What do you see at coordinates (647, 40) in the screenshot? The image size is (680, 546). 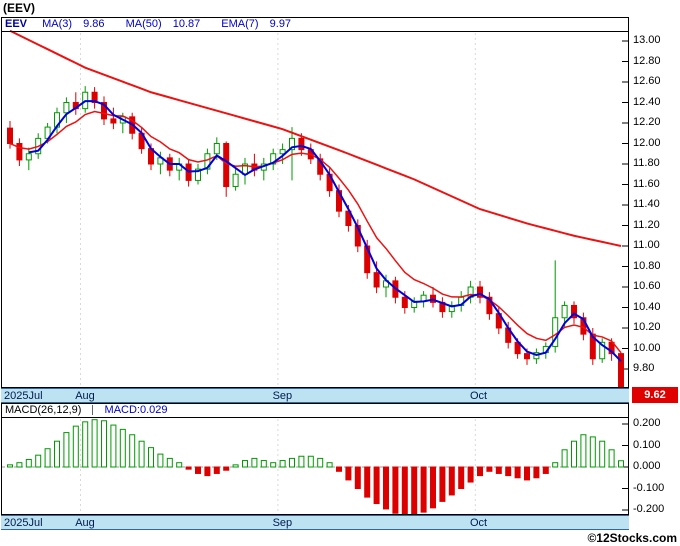 I see `axis-tick-label: 13.00` at bounding box center [647, 40].